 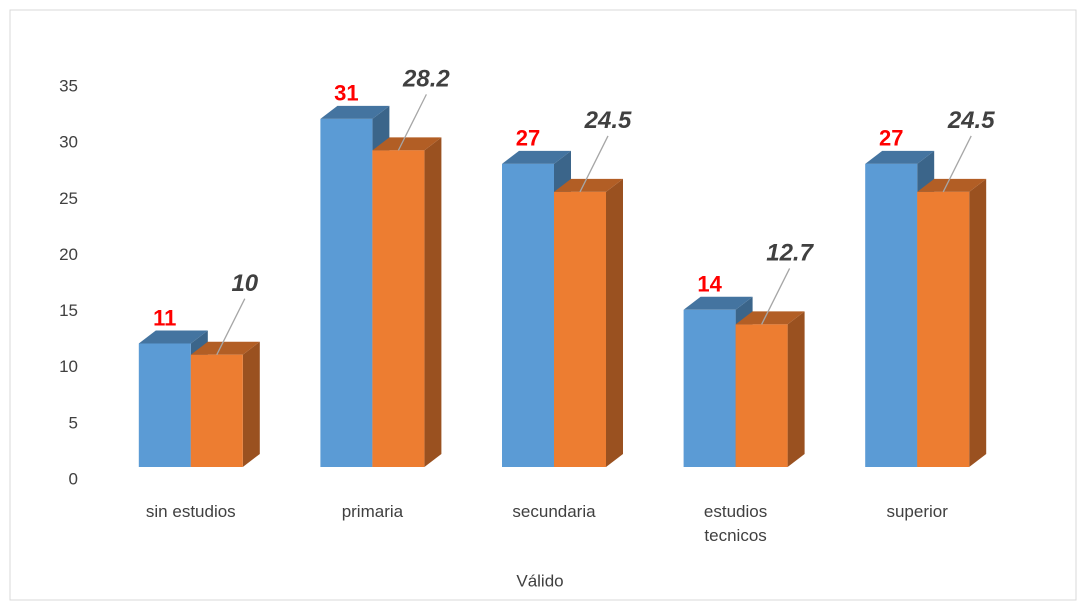 I want to click on x-axis-title: Válido, so click(x=539, y=580).